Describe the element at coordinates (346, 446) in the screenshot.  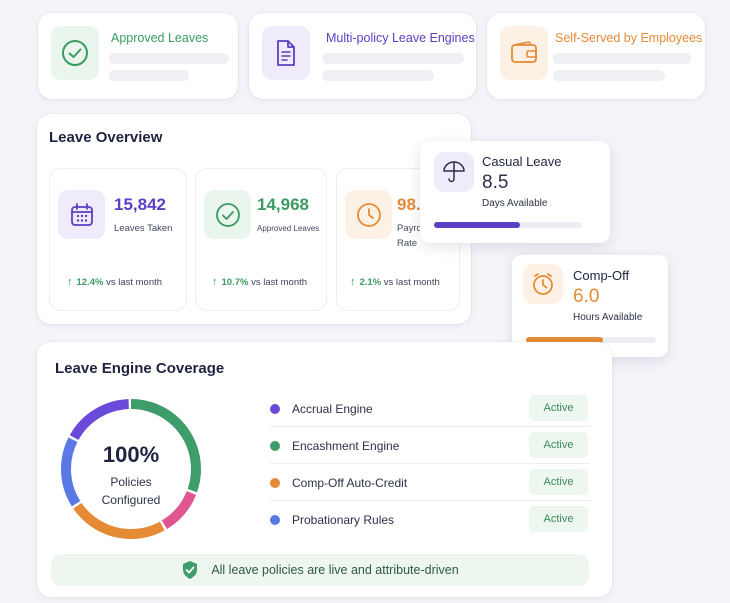
I see `engine-name: Encashment Engine` at that location.